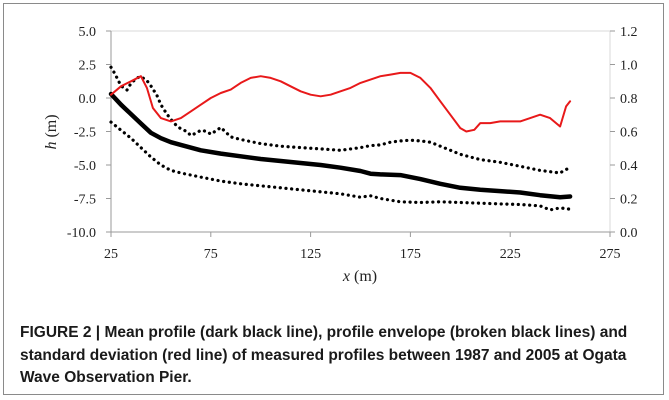 The width and height of the screenshot is (669, 400). What do you see at coordinates (410, 254) in the screenshot?
I see `x-tick-label: 175` at bounding box center [410, 254].